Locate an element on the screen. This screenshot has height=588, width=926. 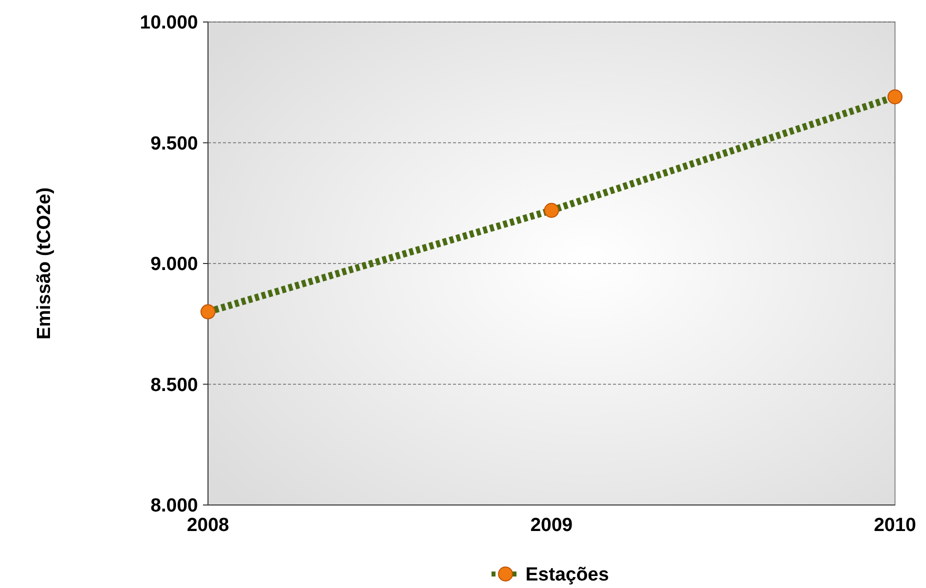
y-axis-title: Emissão (tCO2e) is located at coordinates (44, 263).